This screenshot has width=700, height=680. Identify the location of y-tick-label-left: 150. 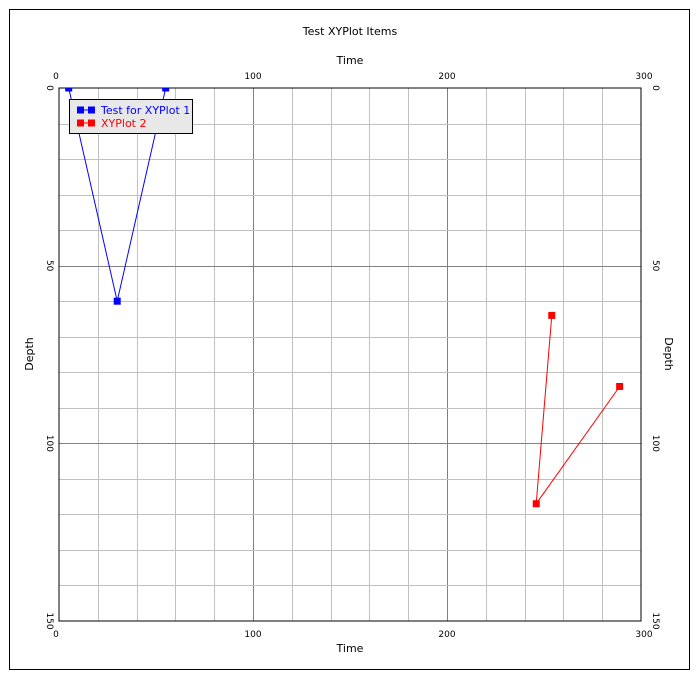
(49, 620).